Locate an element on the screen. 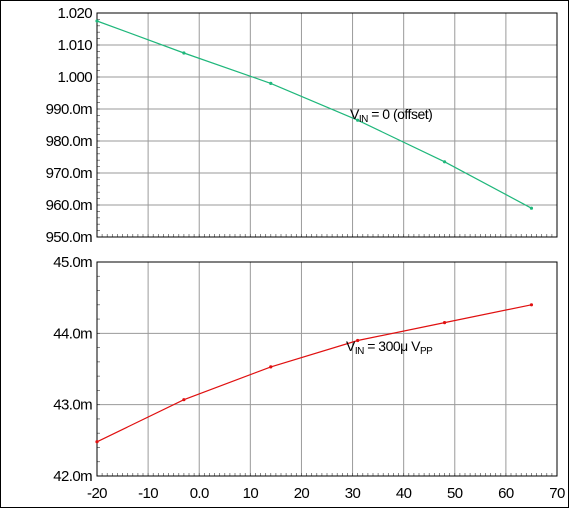 The height and width of the screenshot is (508, 569). y-tick-label: 950.0m is located at coordinates (69, 237).